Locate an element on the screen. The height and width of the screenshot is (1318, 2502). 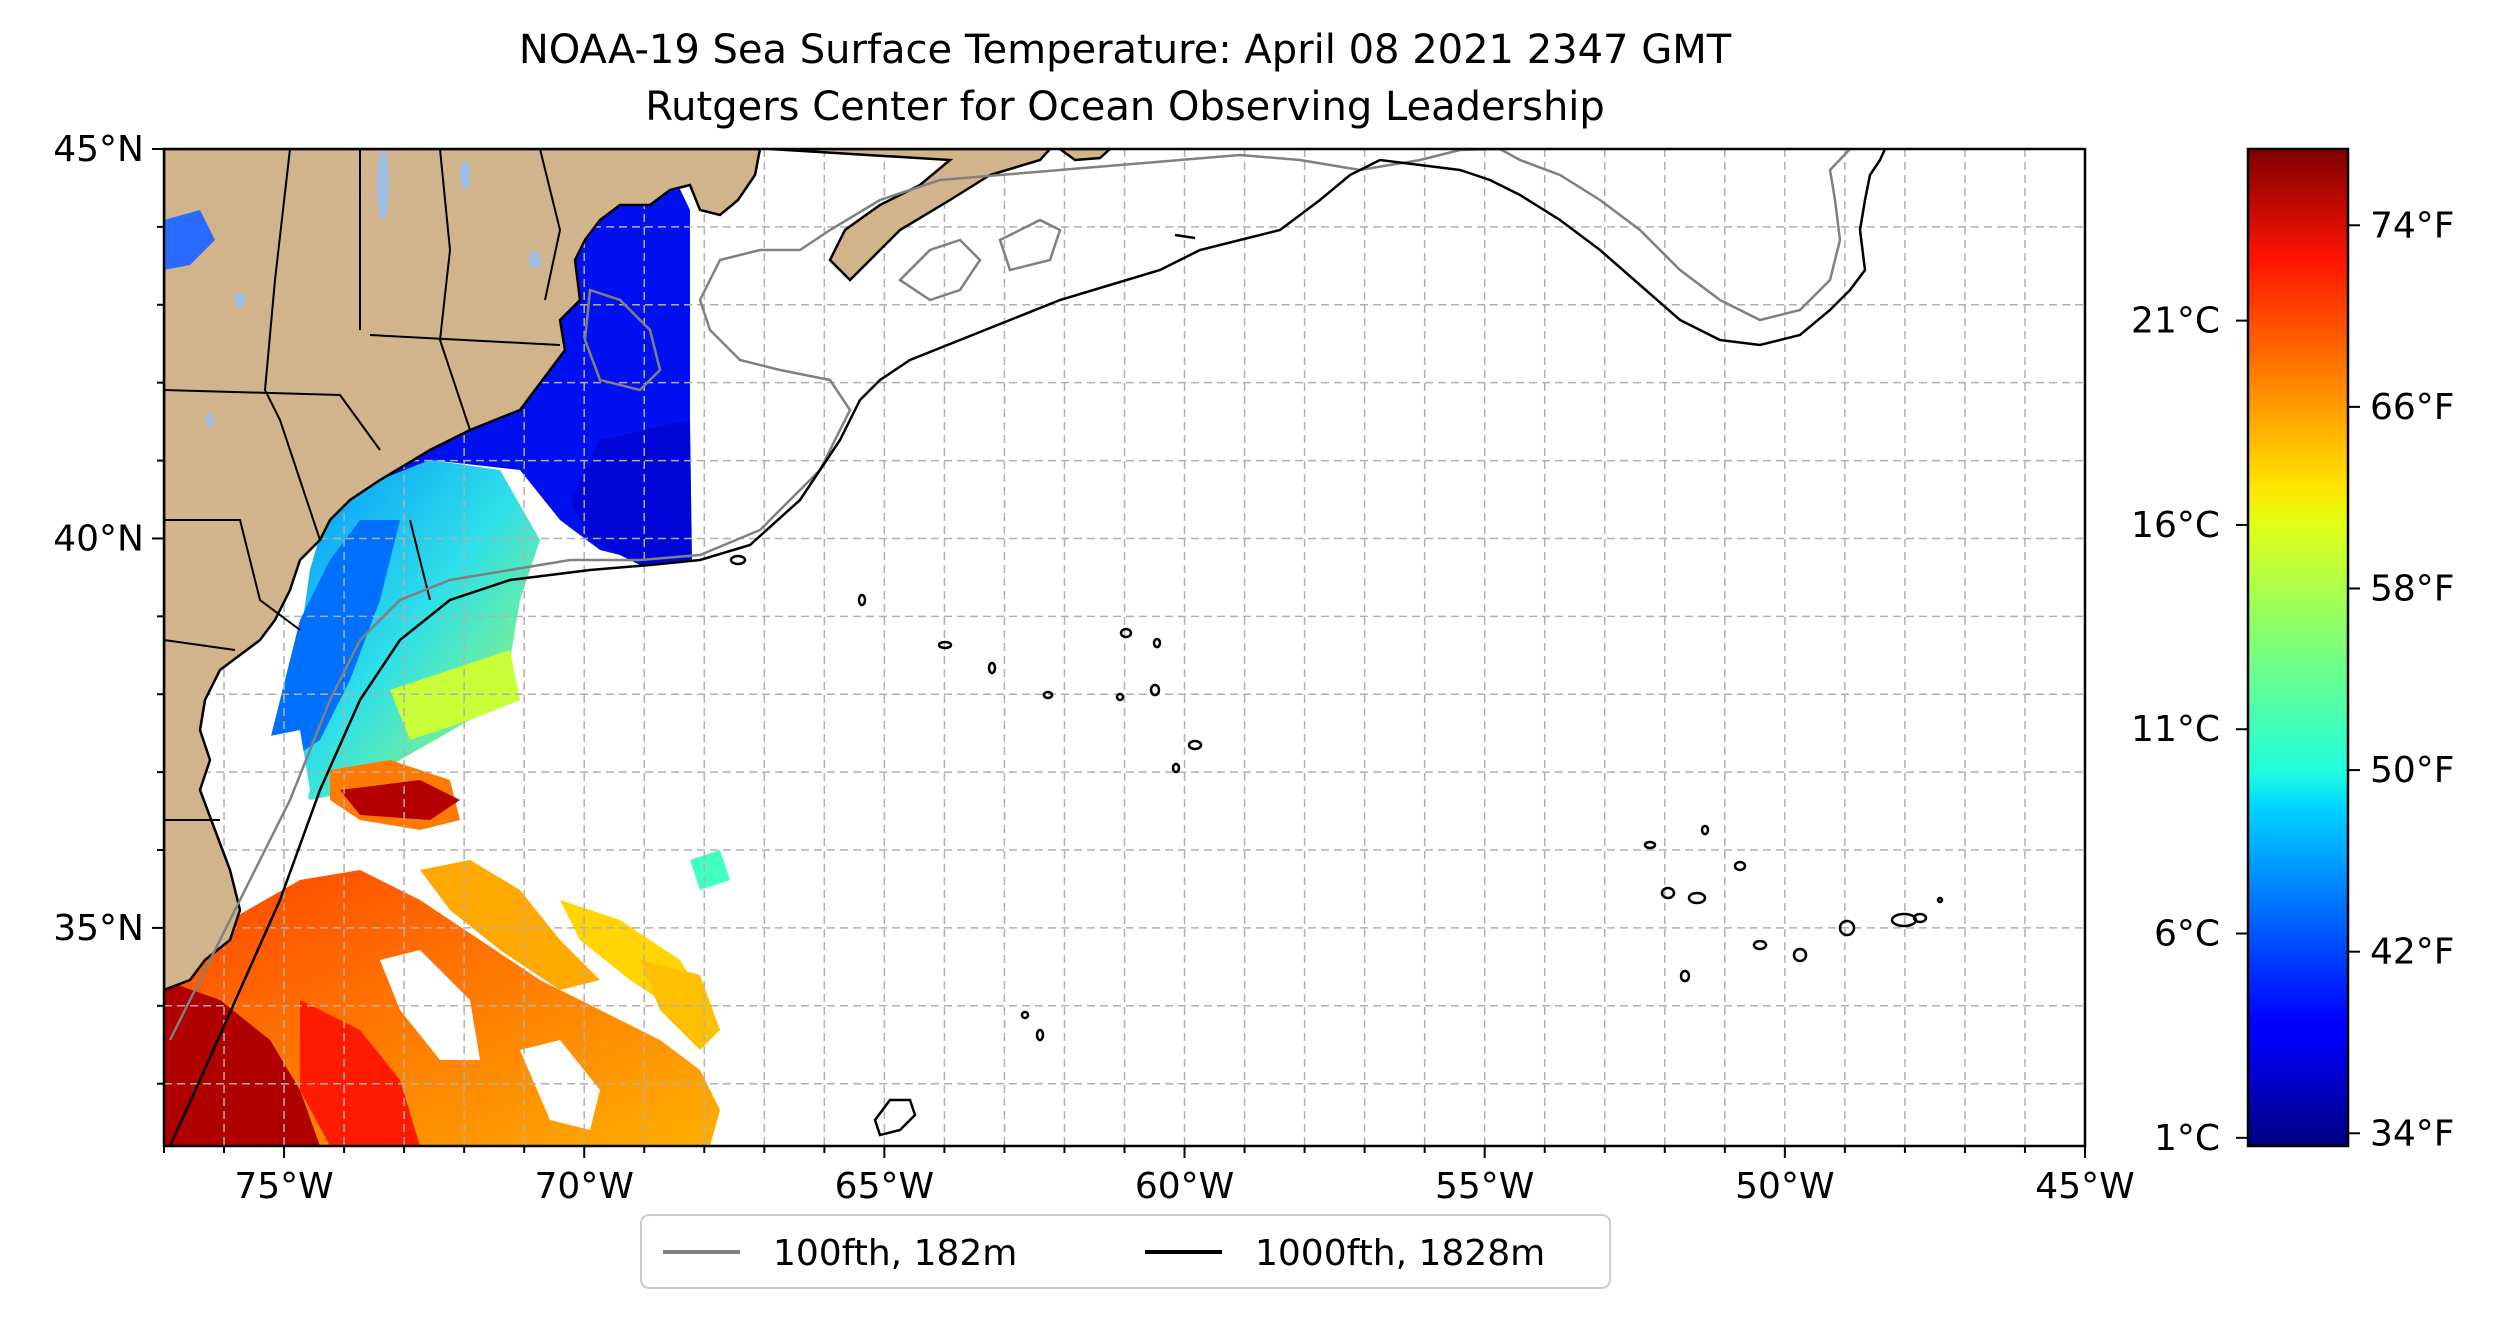
colorbar-fahrenheit-label: 42°F is located at coordinates (2412, 952).